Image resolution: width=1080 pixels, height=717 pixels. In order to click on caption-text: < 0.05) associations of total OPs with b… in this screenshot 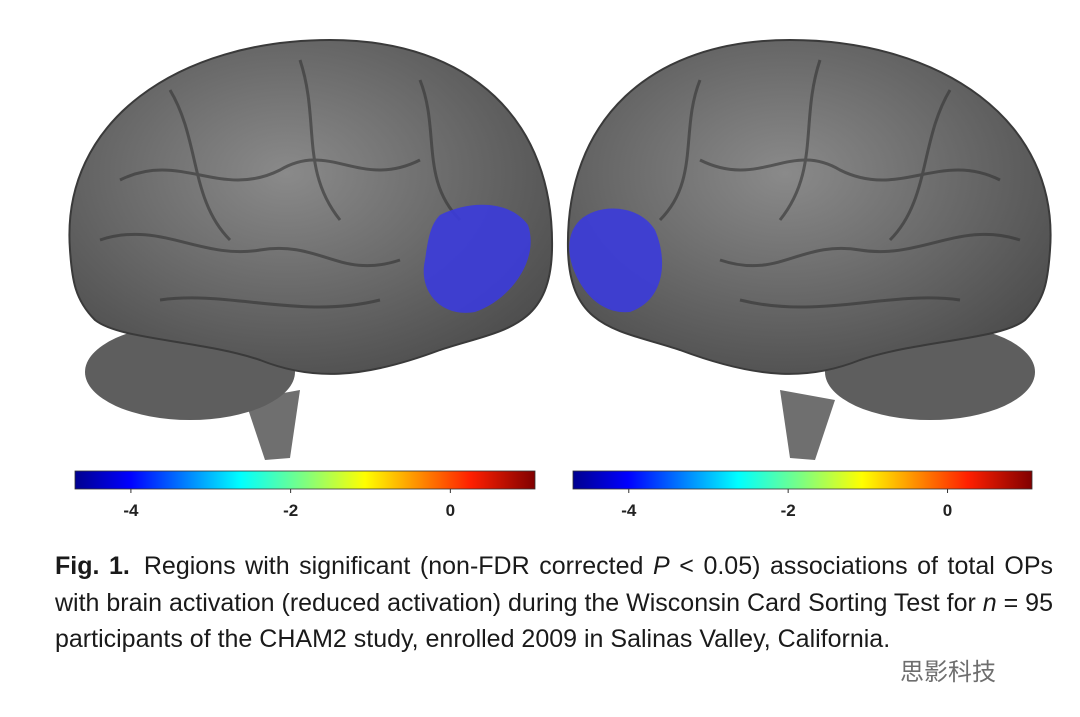, I will do `click(554, 584)`.